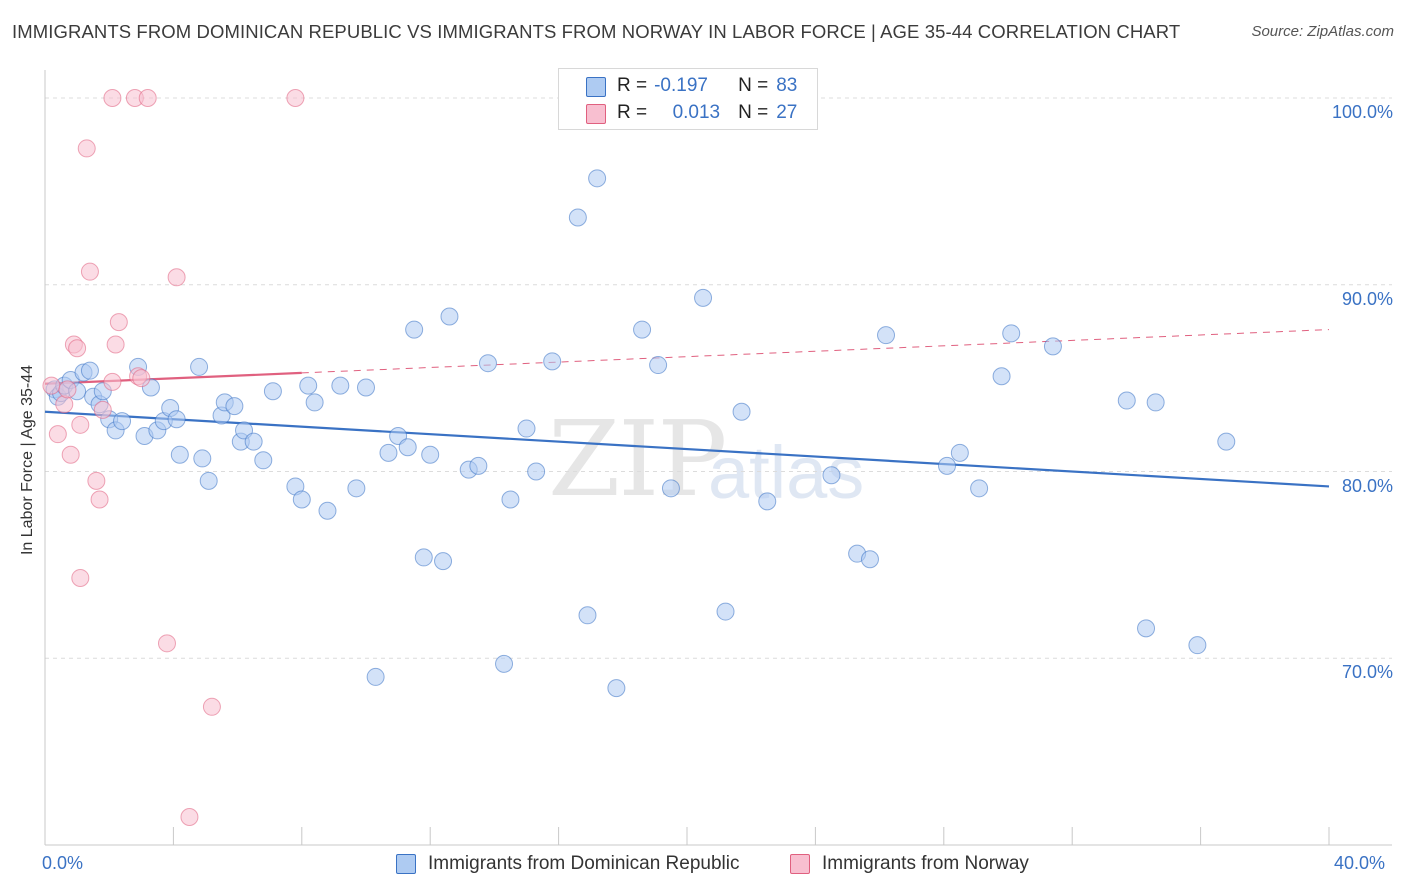 The height and width of the screenshot is (892, 1406). I want to click on source-label: Source: ZipAtlas.com, so click(1322, 31).